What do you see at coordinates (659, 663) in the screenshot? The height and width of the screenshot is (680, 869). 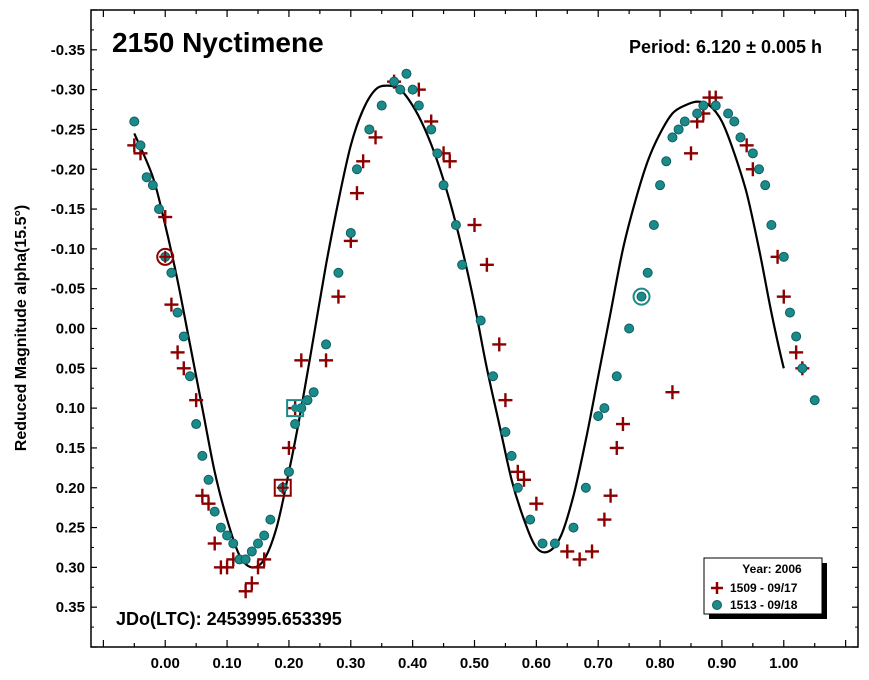 I see `x-tick-label: 0.80` at bounding box center [659, 663].